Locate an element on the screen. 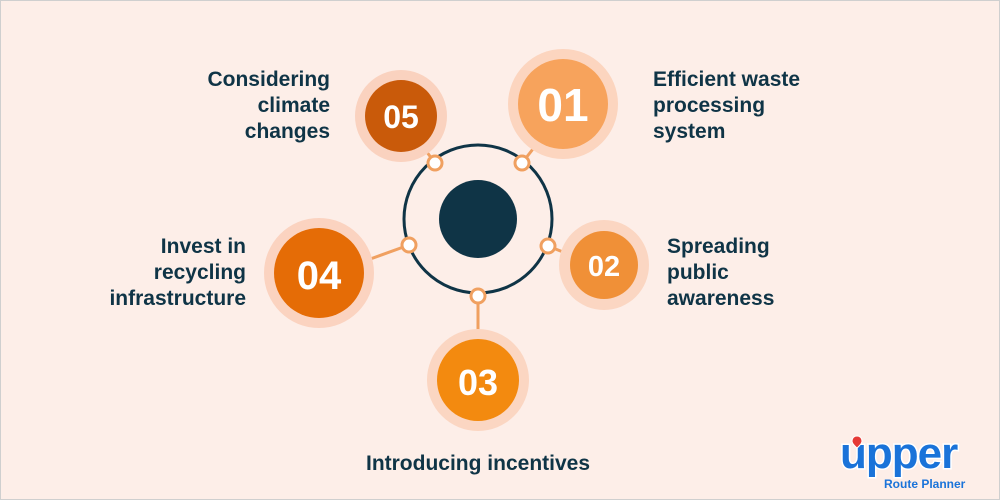 Image resolution: width=1000 pixels, height=500 pixels. step-label-01-line: system is located at coordinates (689, 131).